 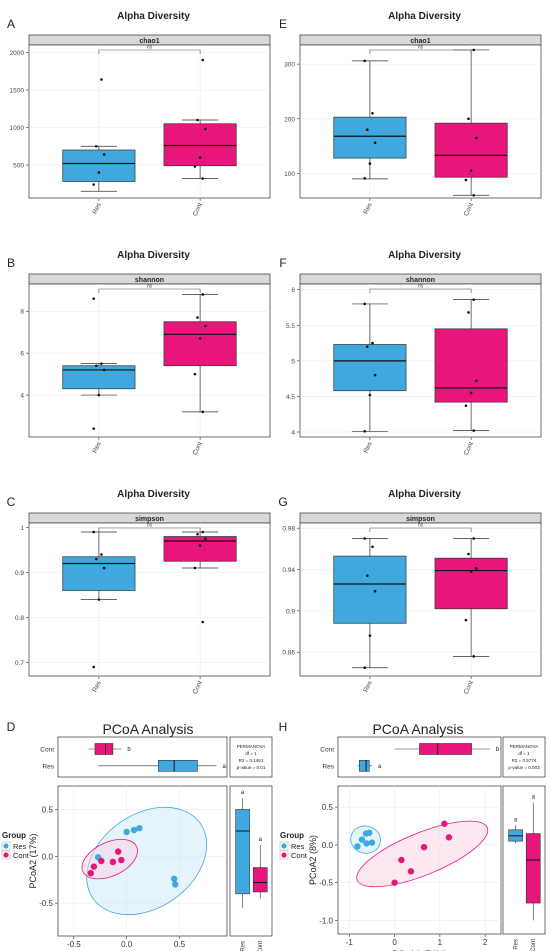 What do you see at coordinates (11, 24) in the screenshot?
I see `panel-letter: A` at bounding box center [11, 24].